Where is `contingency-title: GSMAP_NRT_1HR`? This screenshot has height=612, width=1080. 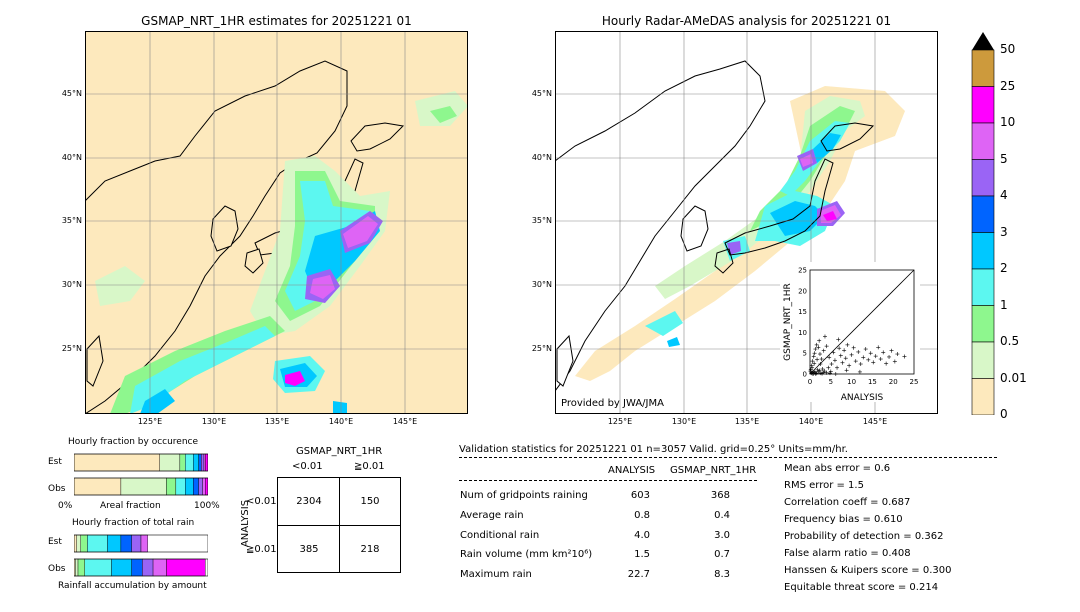 contingency-title: GSMAP_NRT_1HR is located at coordinates (339, 451).